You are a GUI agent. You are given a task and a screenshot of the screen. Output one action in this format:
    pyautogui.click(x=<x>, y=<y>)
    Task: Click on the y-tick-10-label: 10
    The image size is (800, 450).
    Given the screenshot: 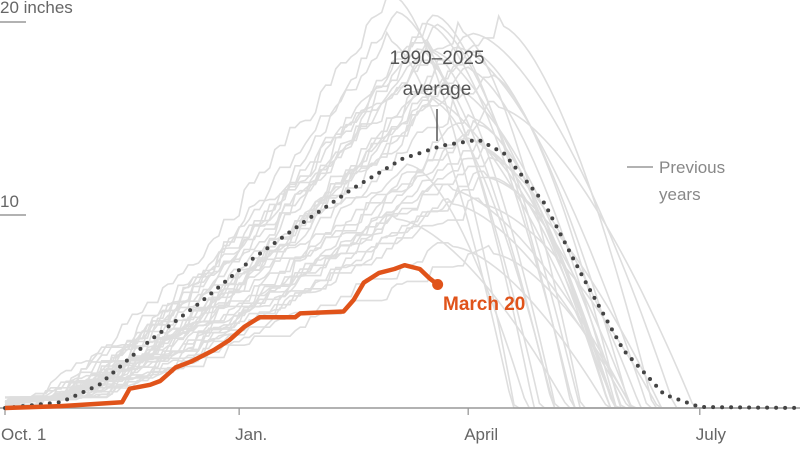 What is the action you would take?
    pyautogui.click(x=9, y=201)
    